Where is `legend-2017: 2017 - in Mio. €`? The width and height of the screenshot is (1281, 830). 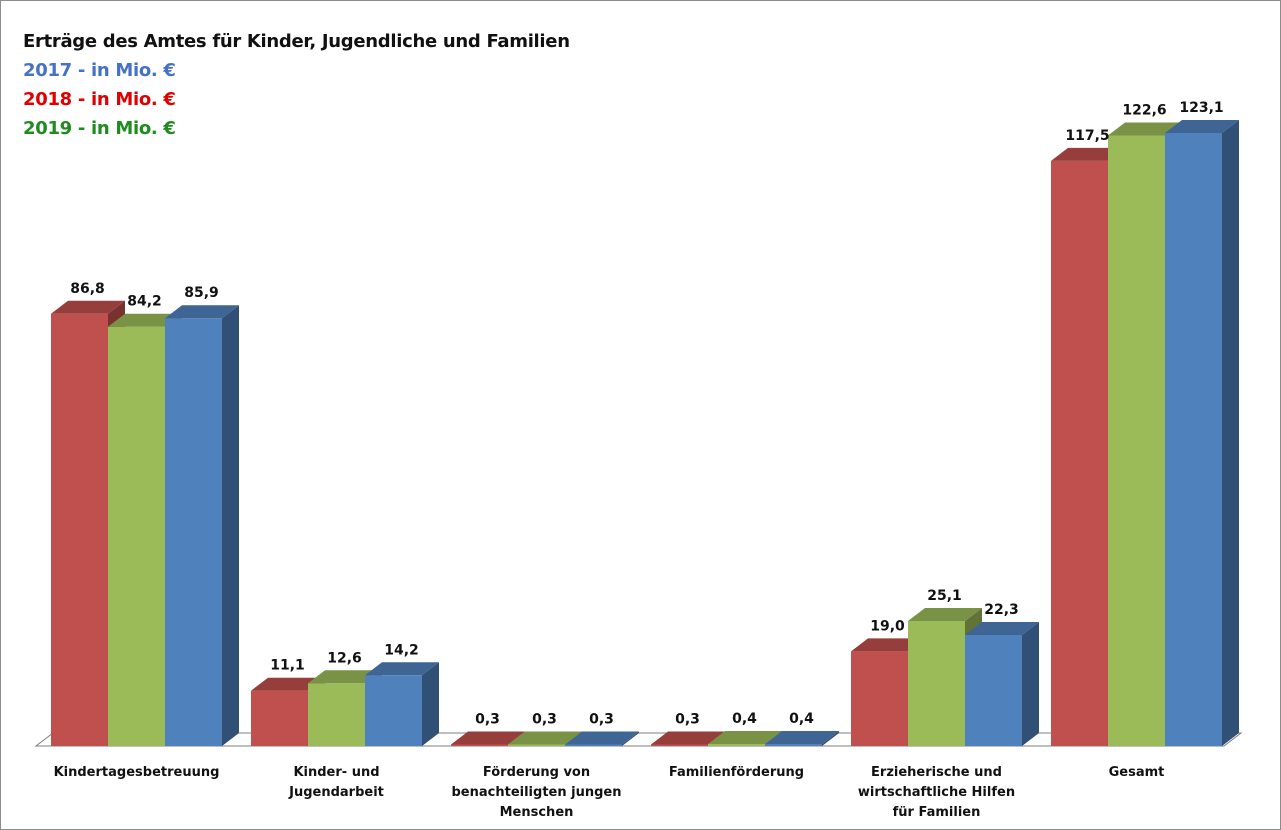
legend-2017: 2017 - in Mio. € is located at coordinates (99, 70).